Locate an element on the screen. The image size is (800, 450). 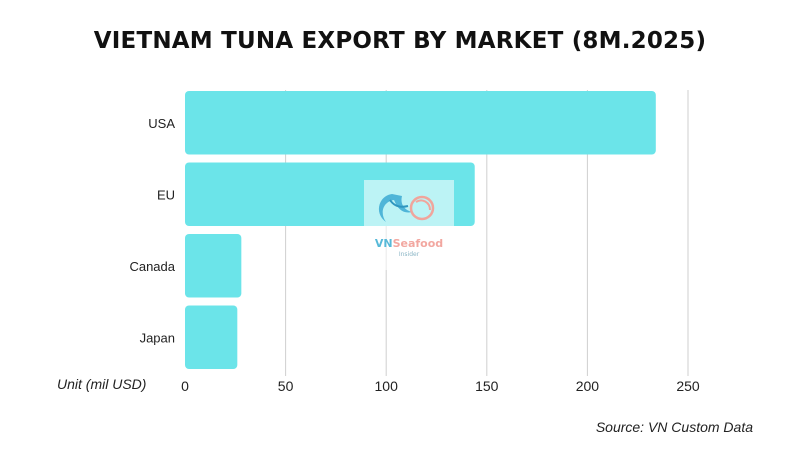
bar-japan is located at coordinates (211, 337).